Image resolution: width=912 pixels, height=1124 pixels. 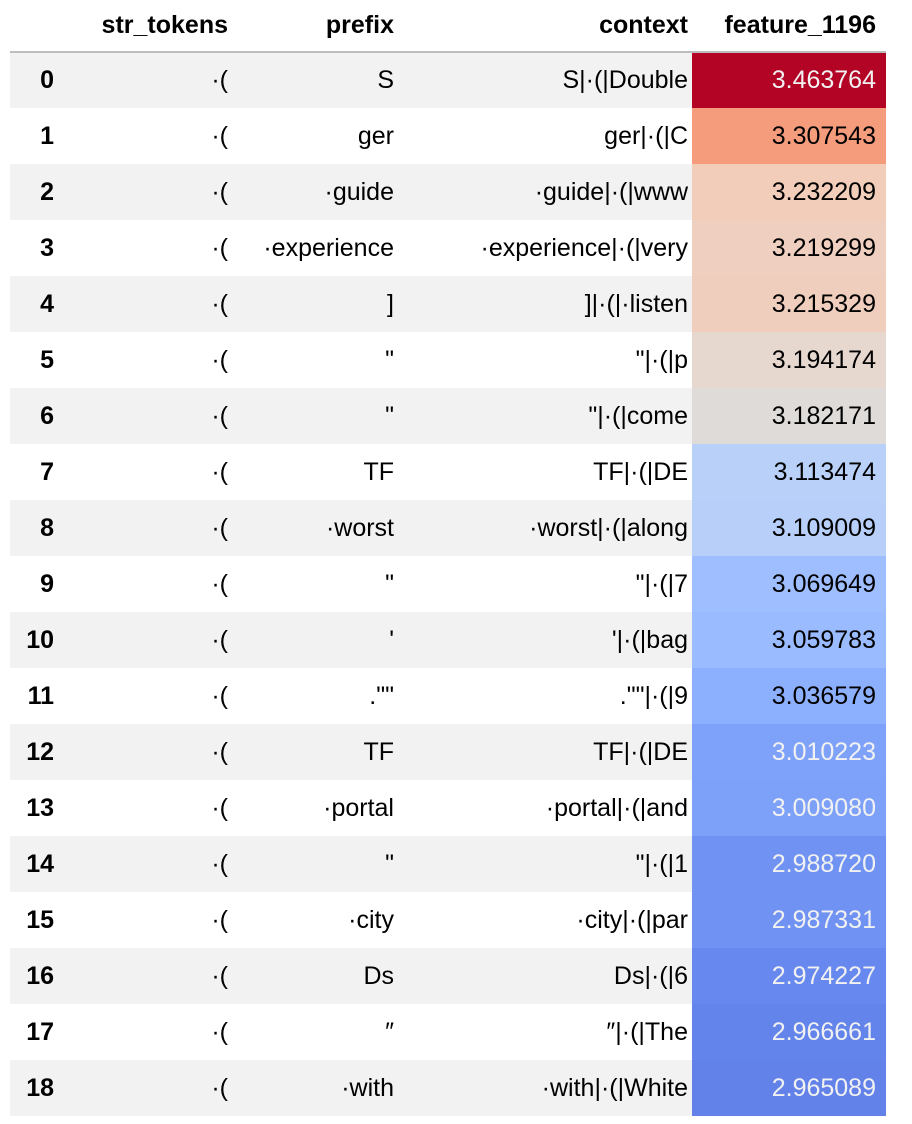 What do you see at coordinates (448, 696) in the screenshot?
I see `table-row: 11 ·(."" .""|·(|9 3.036579` at bounding box center [448, 696].